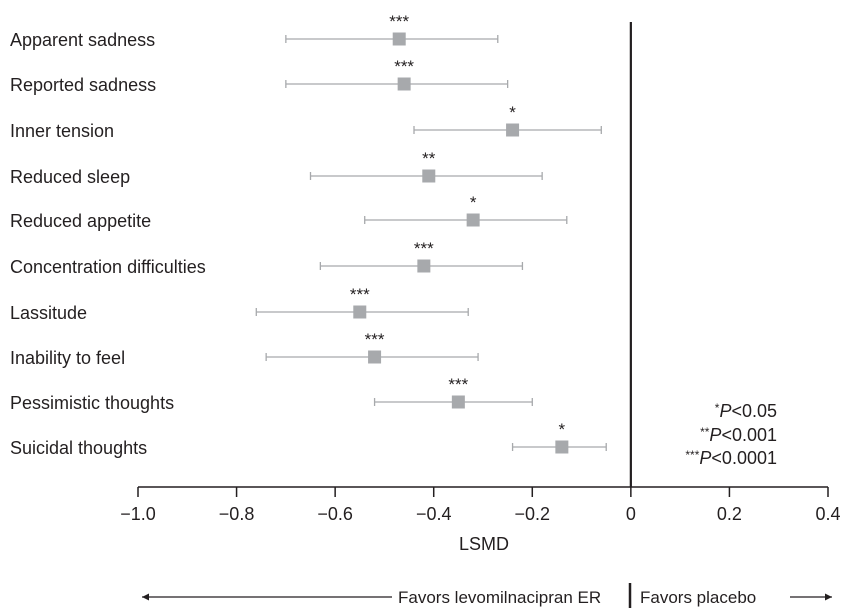 The width and height of the screenshot is (844, 608). What do you see at coordinates (289, 212) in the screenshot?
I see `forest-row: Reduced appetite *` at bounding box center [289, 212].